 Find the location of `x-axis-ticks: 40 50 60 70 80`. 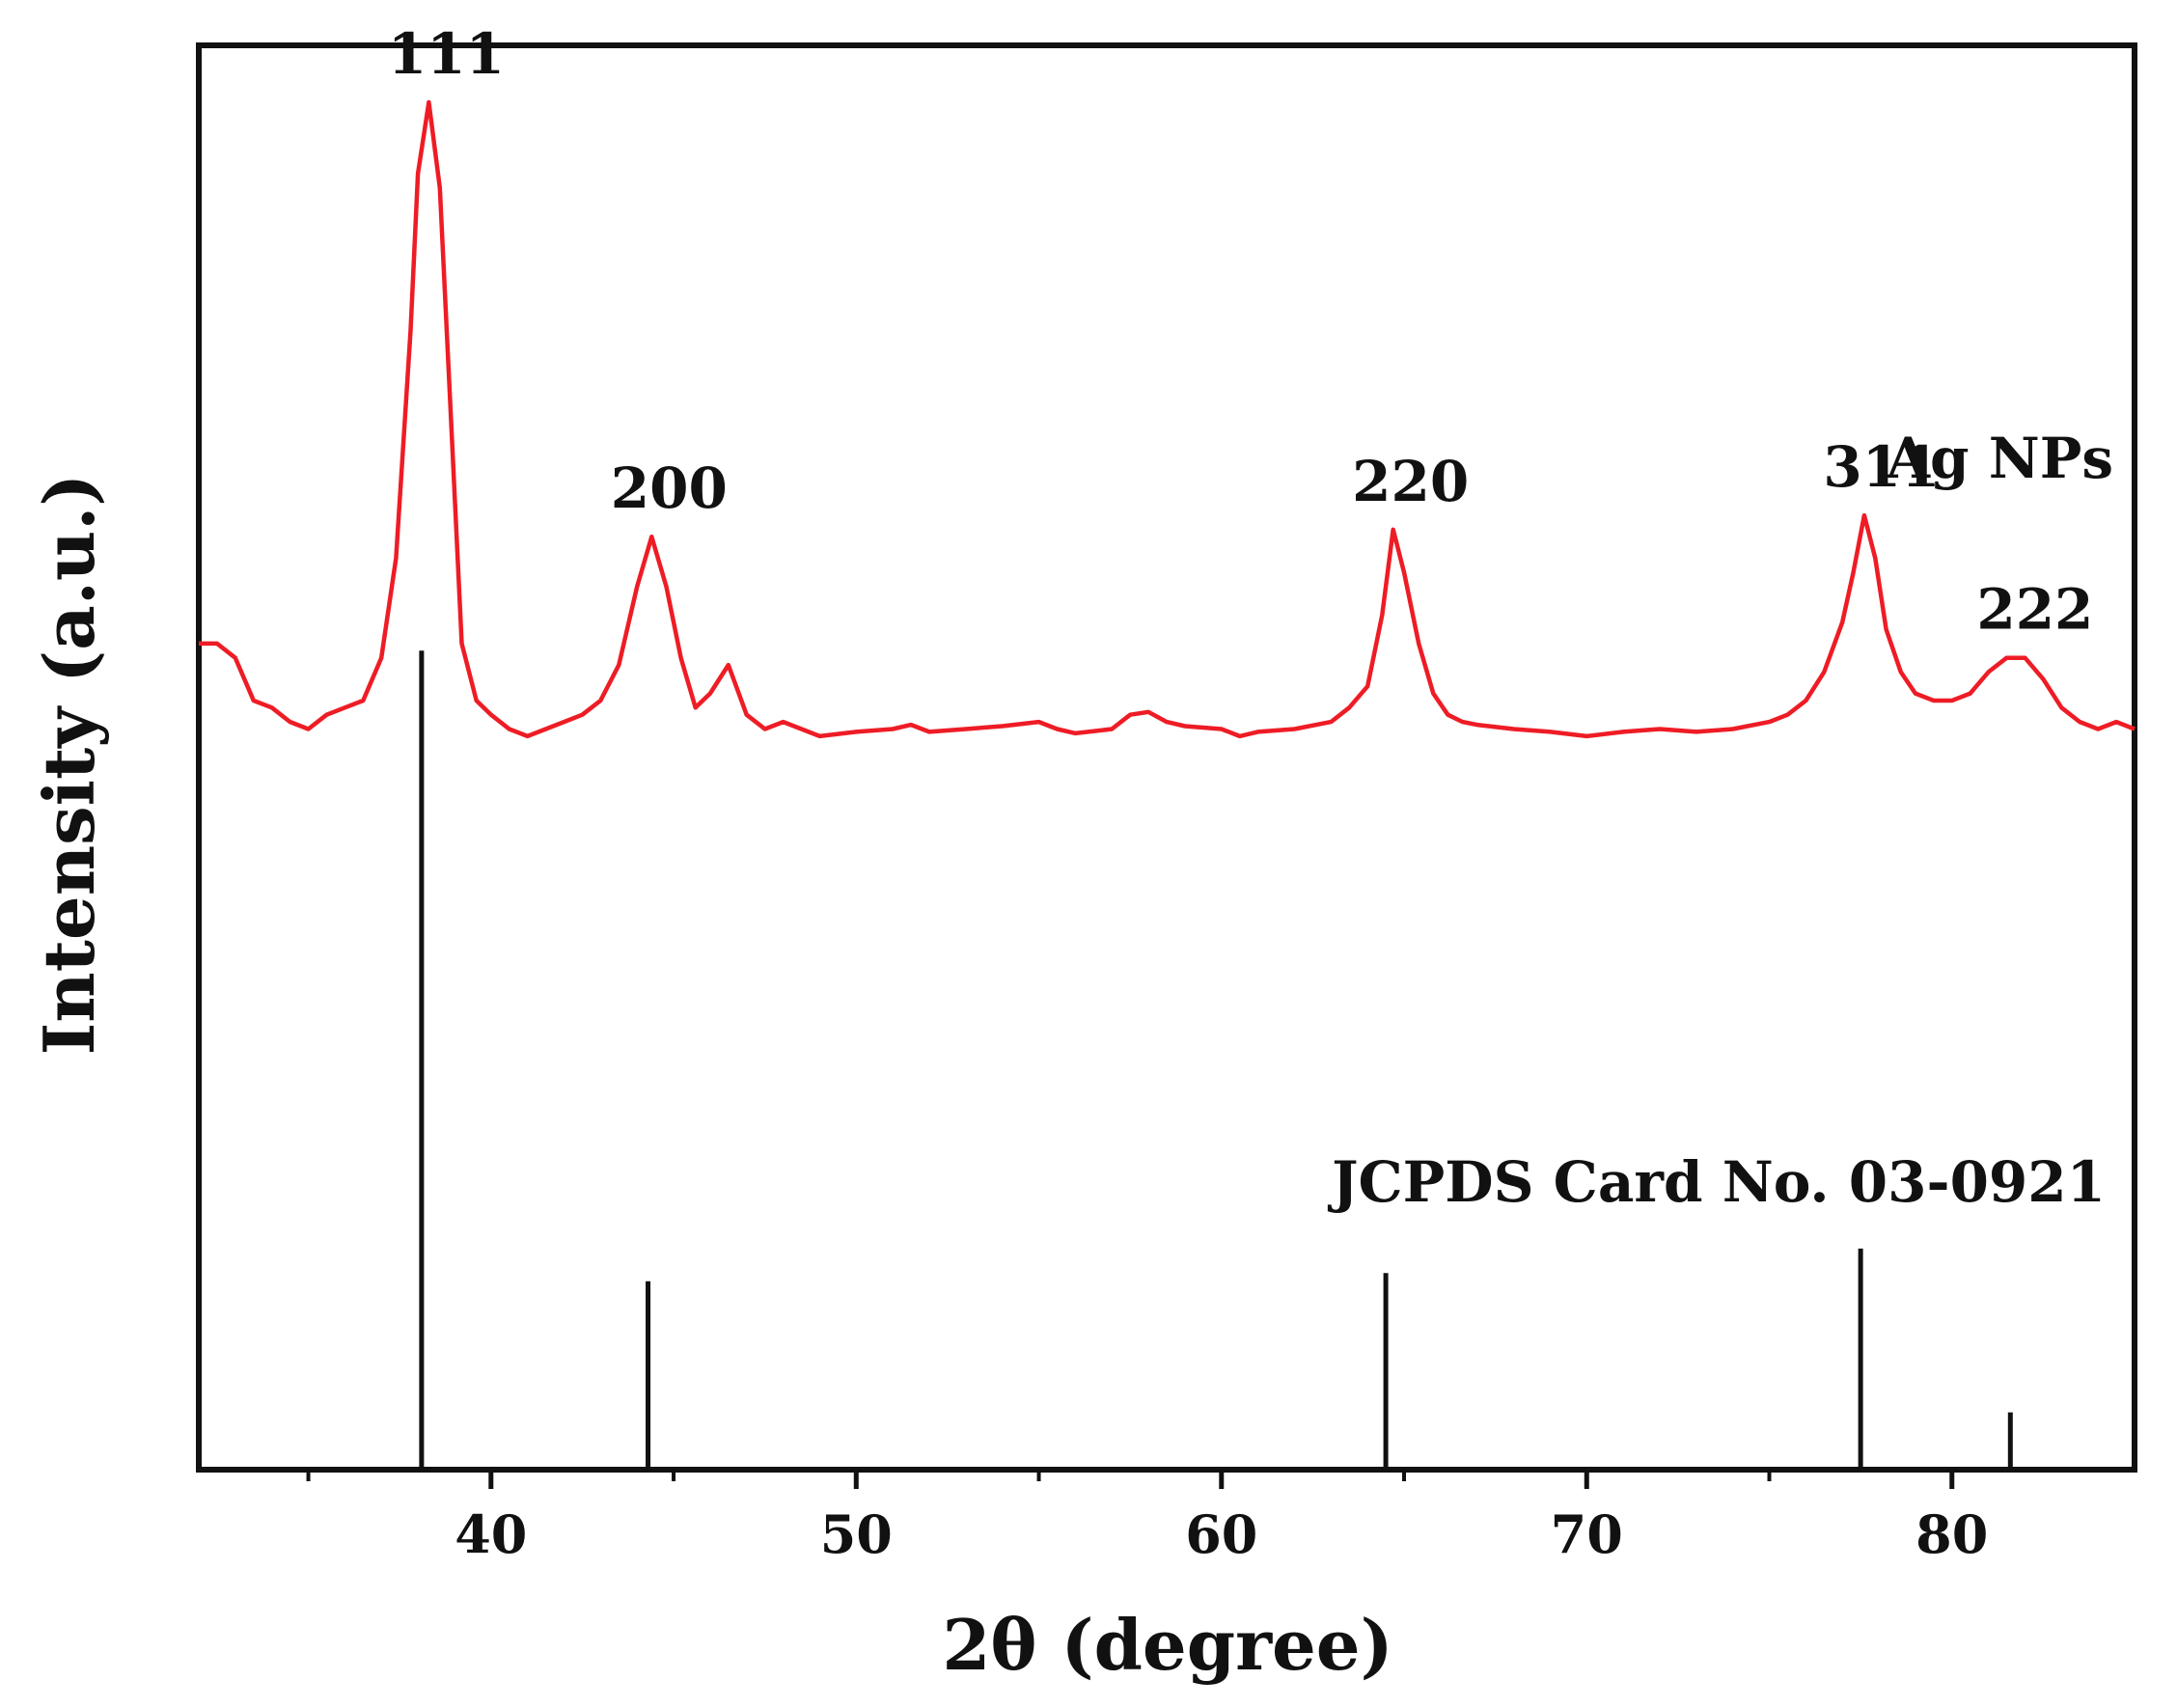

x-axis-ticks: 40 50 60 70 80 is located at coordinates (1147, 1517).